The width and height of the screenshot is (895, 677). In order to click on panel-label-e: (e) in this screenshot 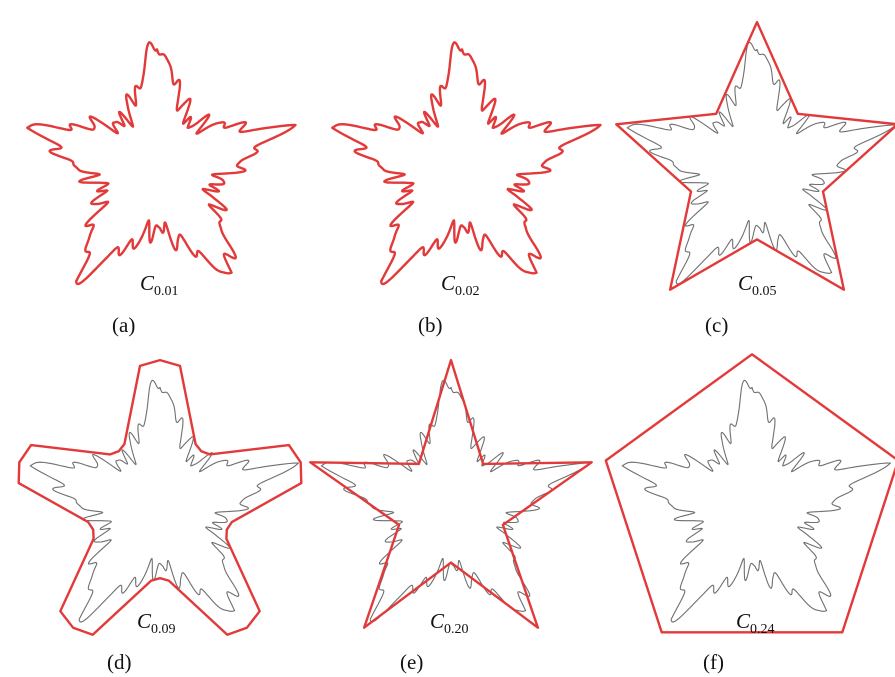, I will do `click(411, 662)`.